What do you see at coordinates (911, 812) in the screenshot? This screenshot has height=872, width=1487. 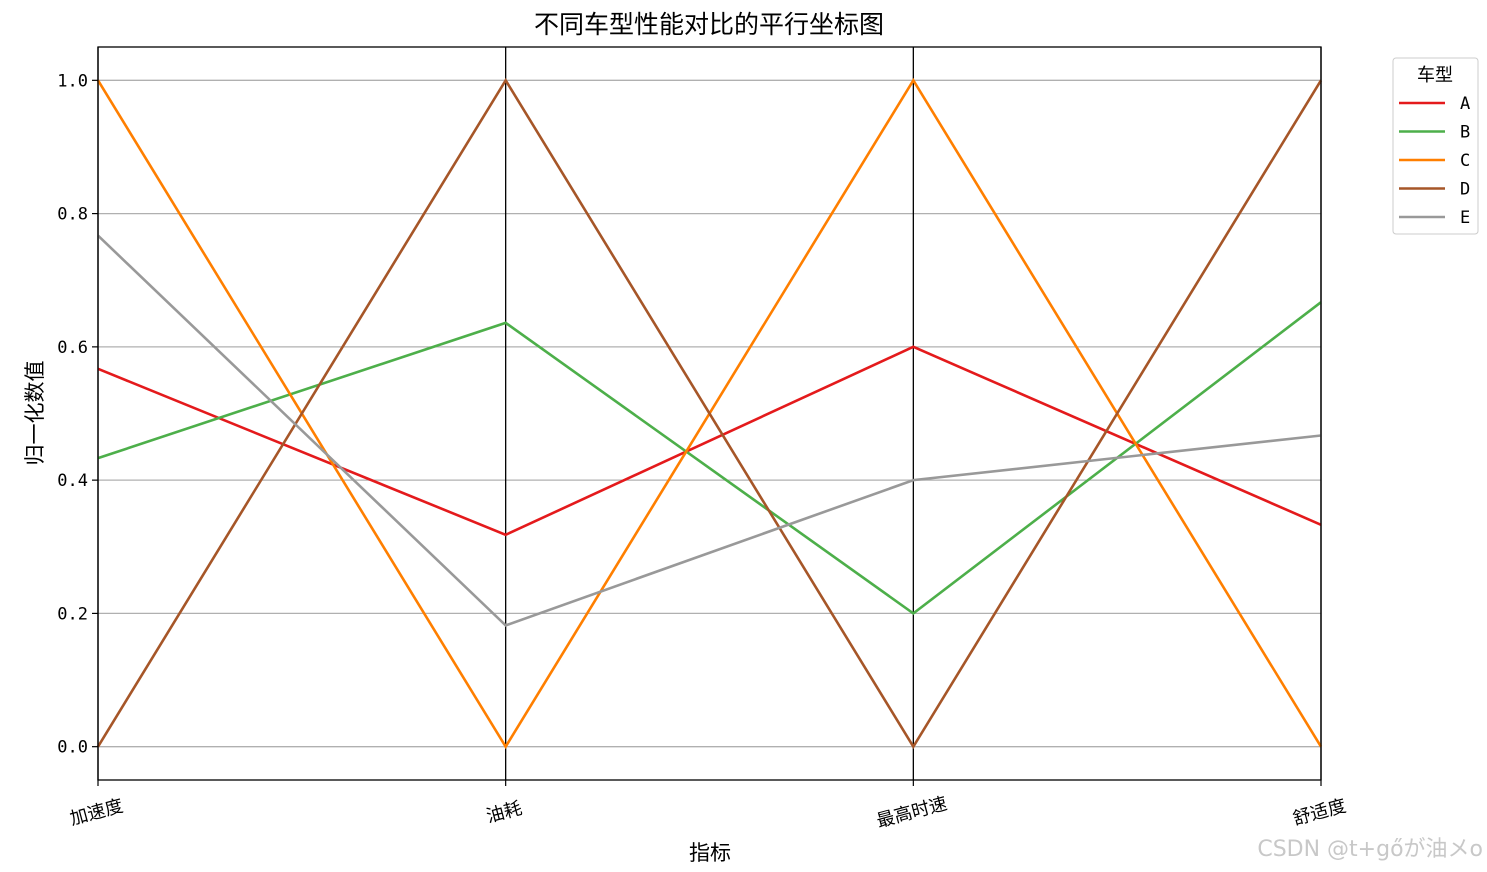 I see `x-tick-label: 最高时速` at bounding box center [911, 812].